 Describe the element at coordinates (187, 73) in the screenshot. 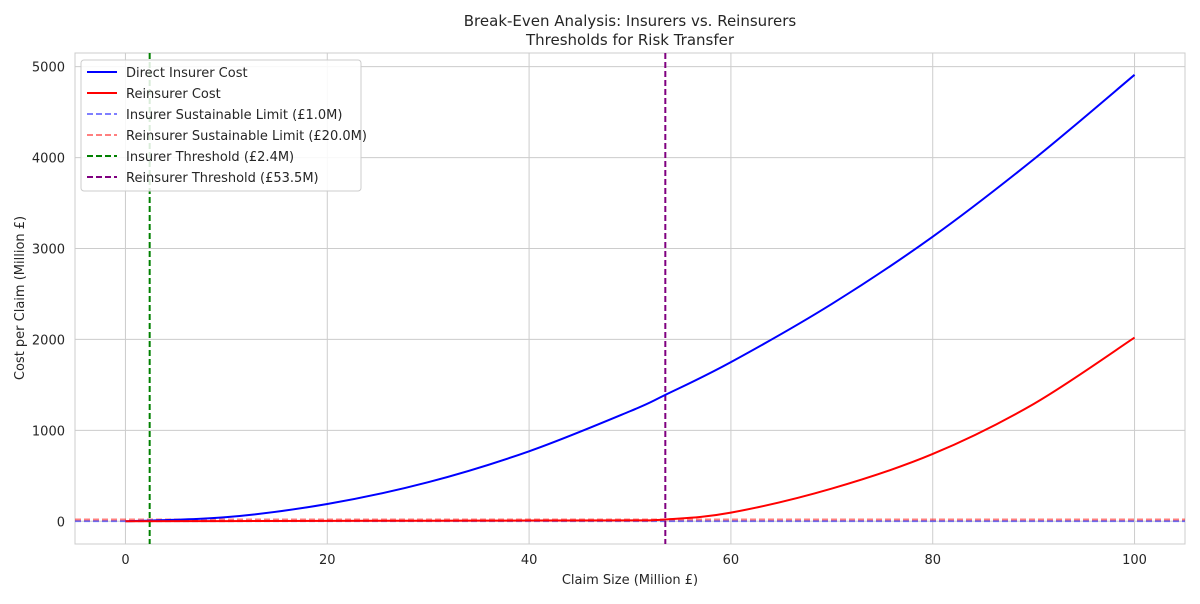

I see `legend-label: Direct Insurer Cost` at that location.